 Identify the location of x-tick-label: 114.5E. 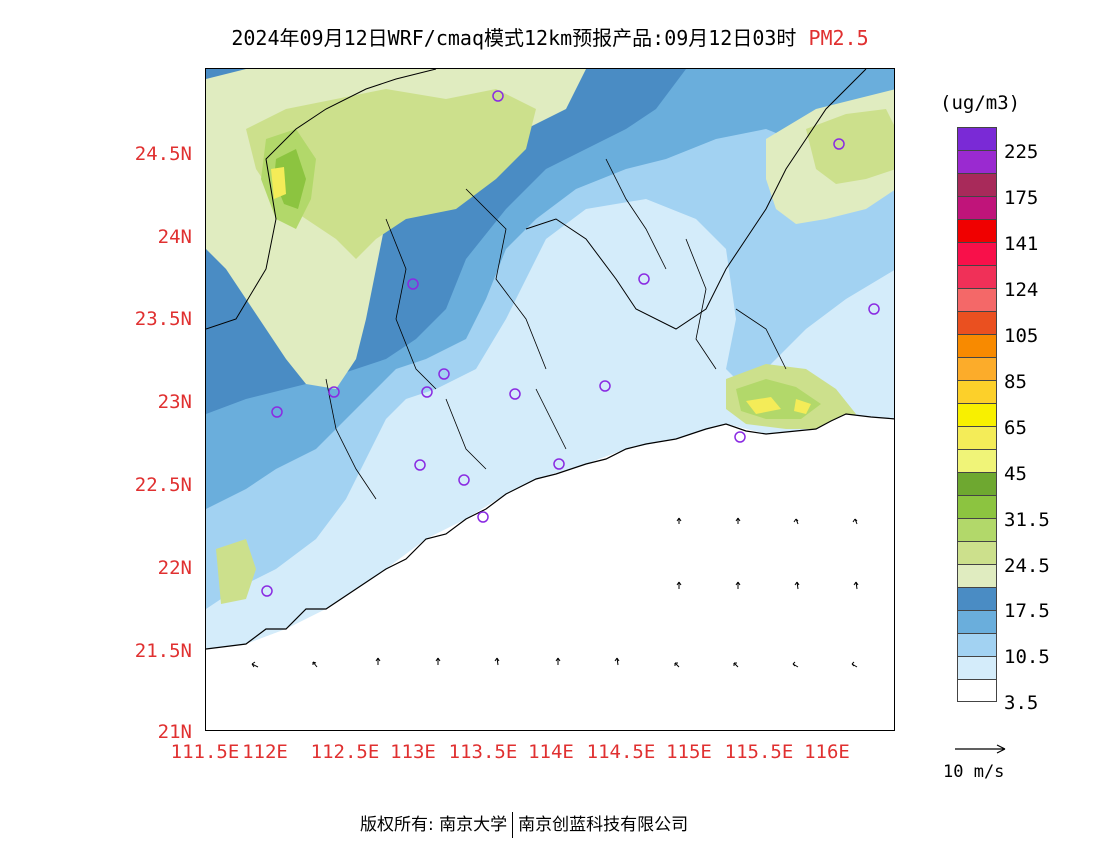
(621, 752).